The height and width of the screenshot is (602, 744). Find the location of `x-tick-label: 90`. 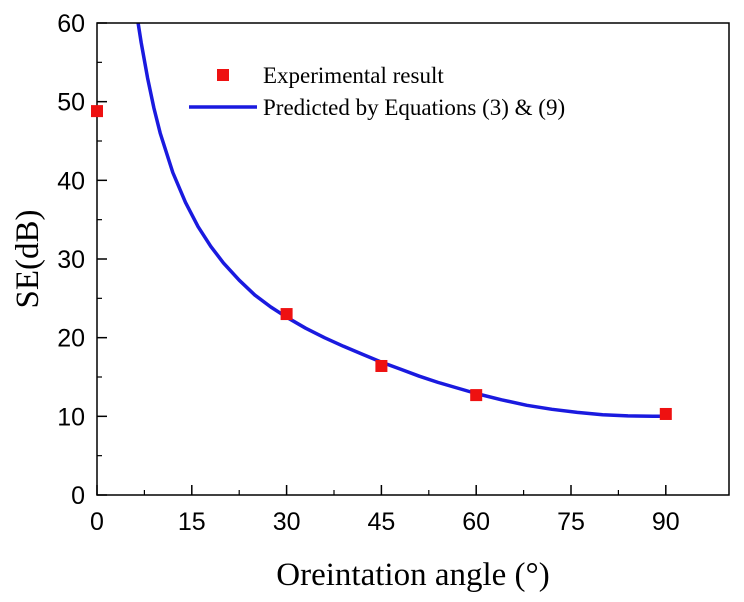

x-tick-label: 90 is located at coordinates (666, 522).